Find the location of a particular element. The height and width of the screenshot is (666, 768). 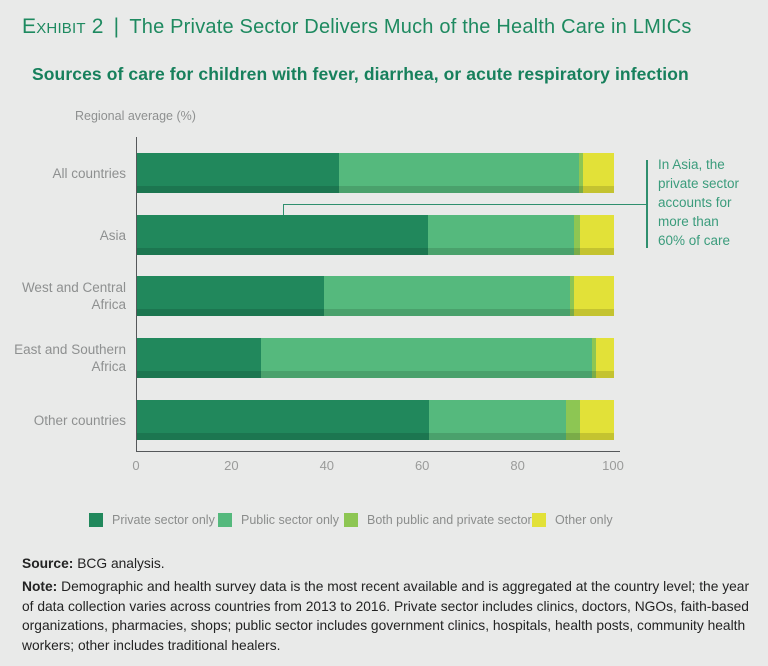

annotation-line: In Asia, the is located at coordinates (691, 164).